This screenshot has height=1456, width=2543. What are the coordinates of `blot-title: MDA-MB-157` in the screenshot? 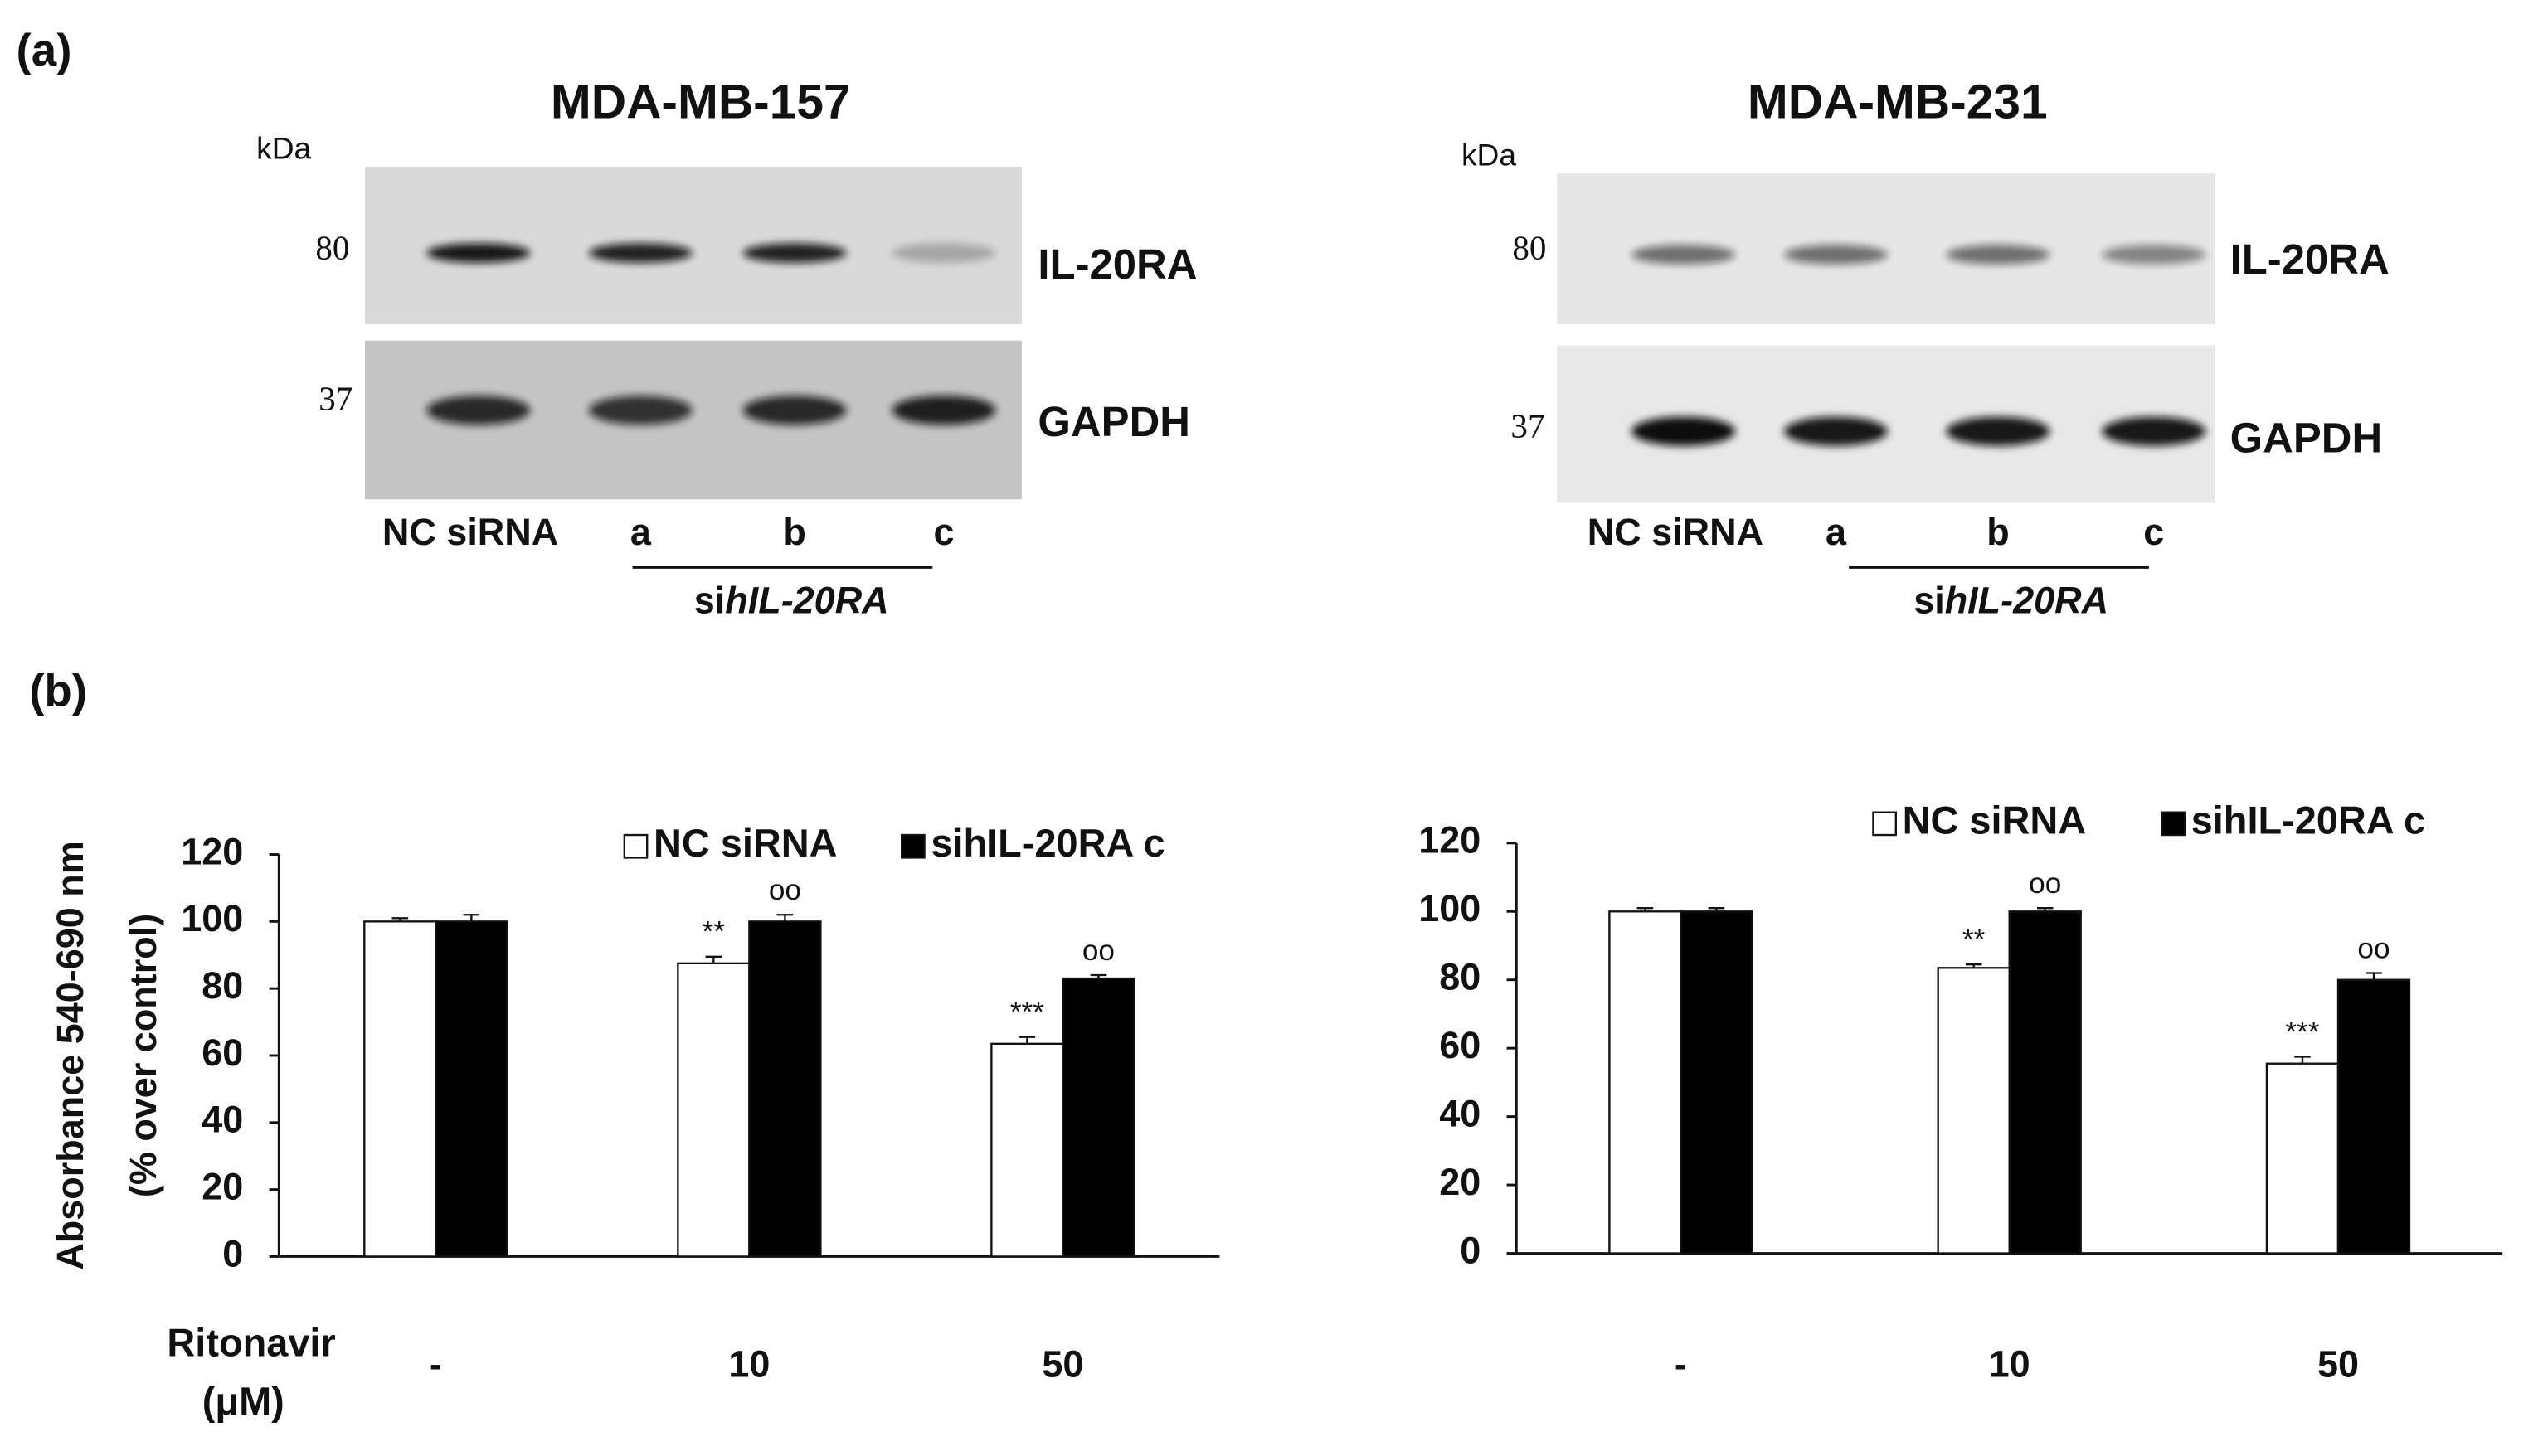 It's located at (701, 102).